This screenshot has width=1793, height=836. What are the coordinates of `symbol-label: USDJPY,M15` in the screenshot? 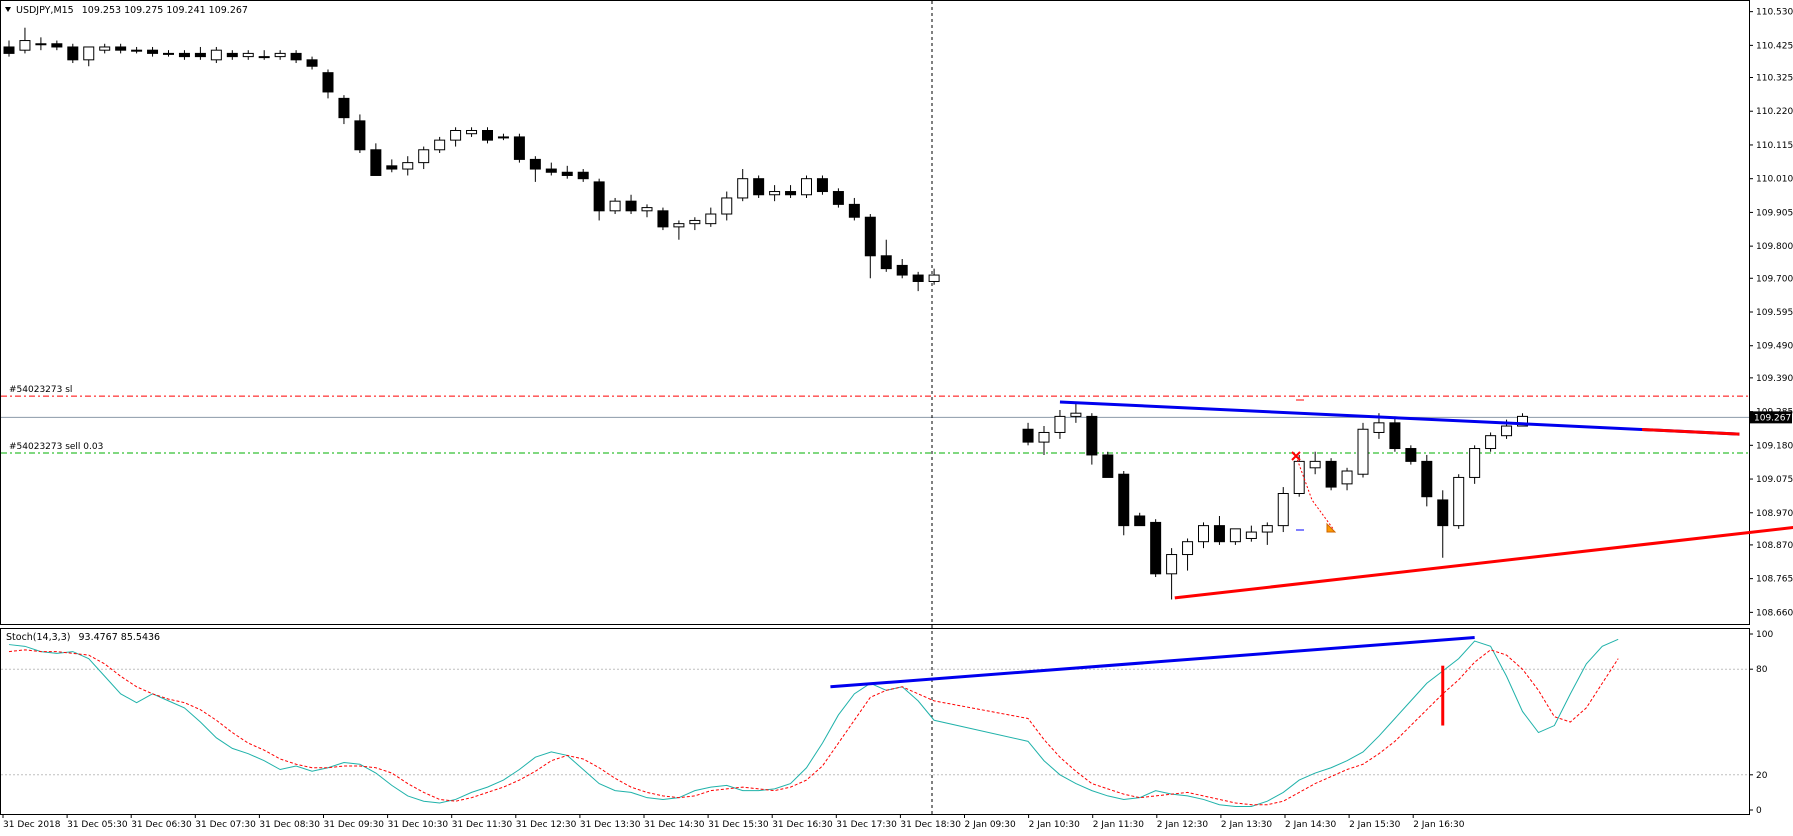 It's located at (45, 10).